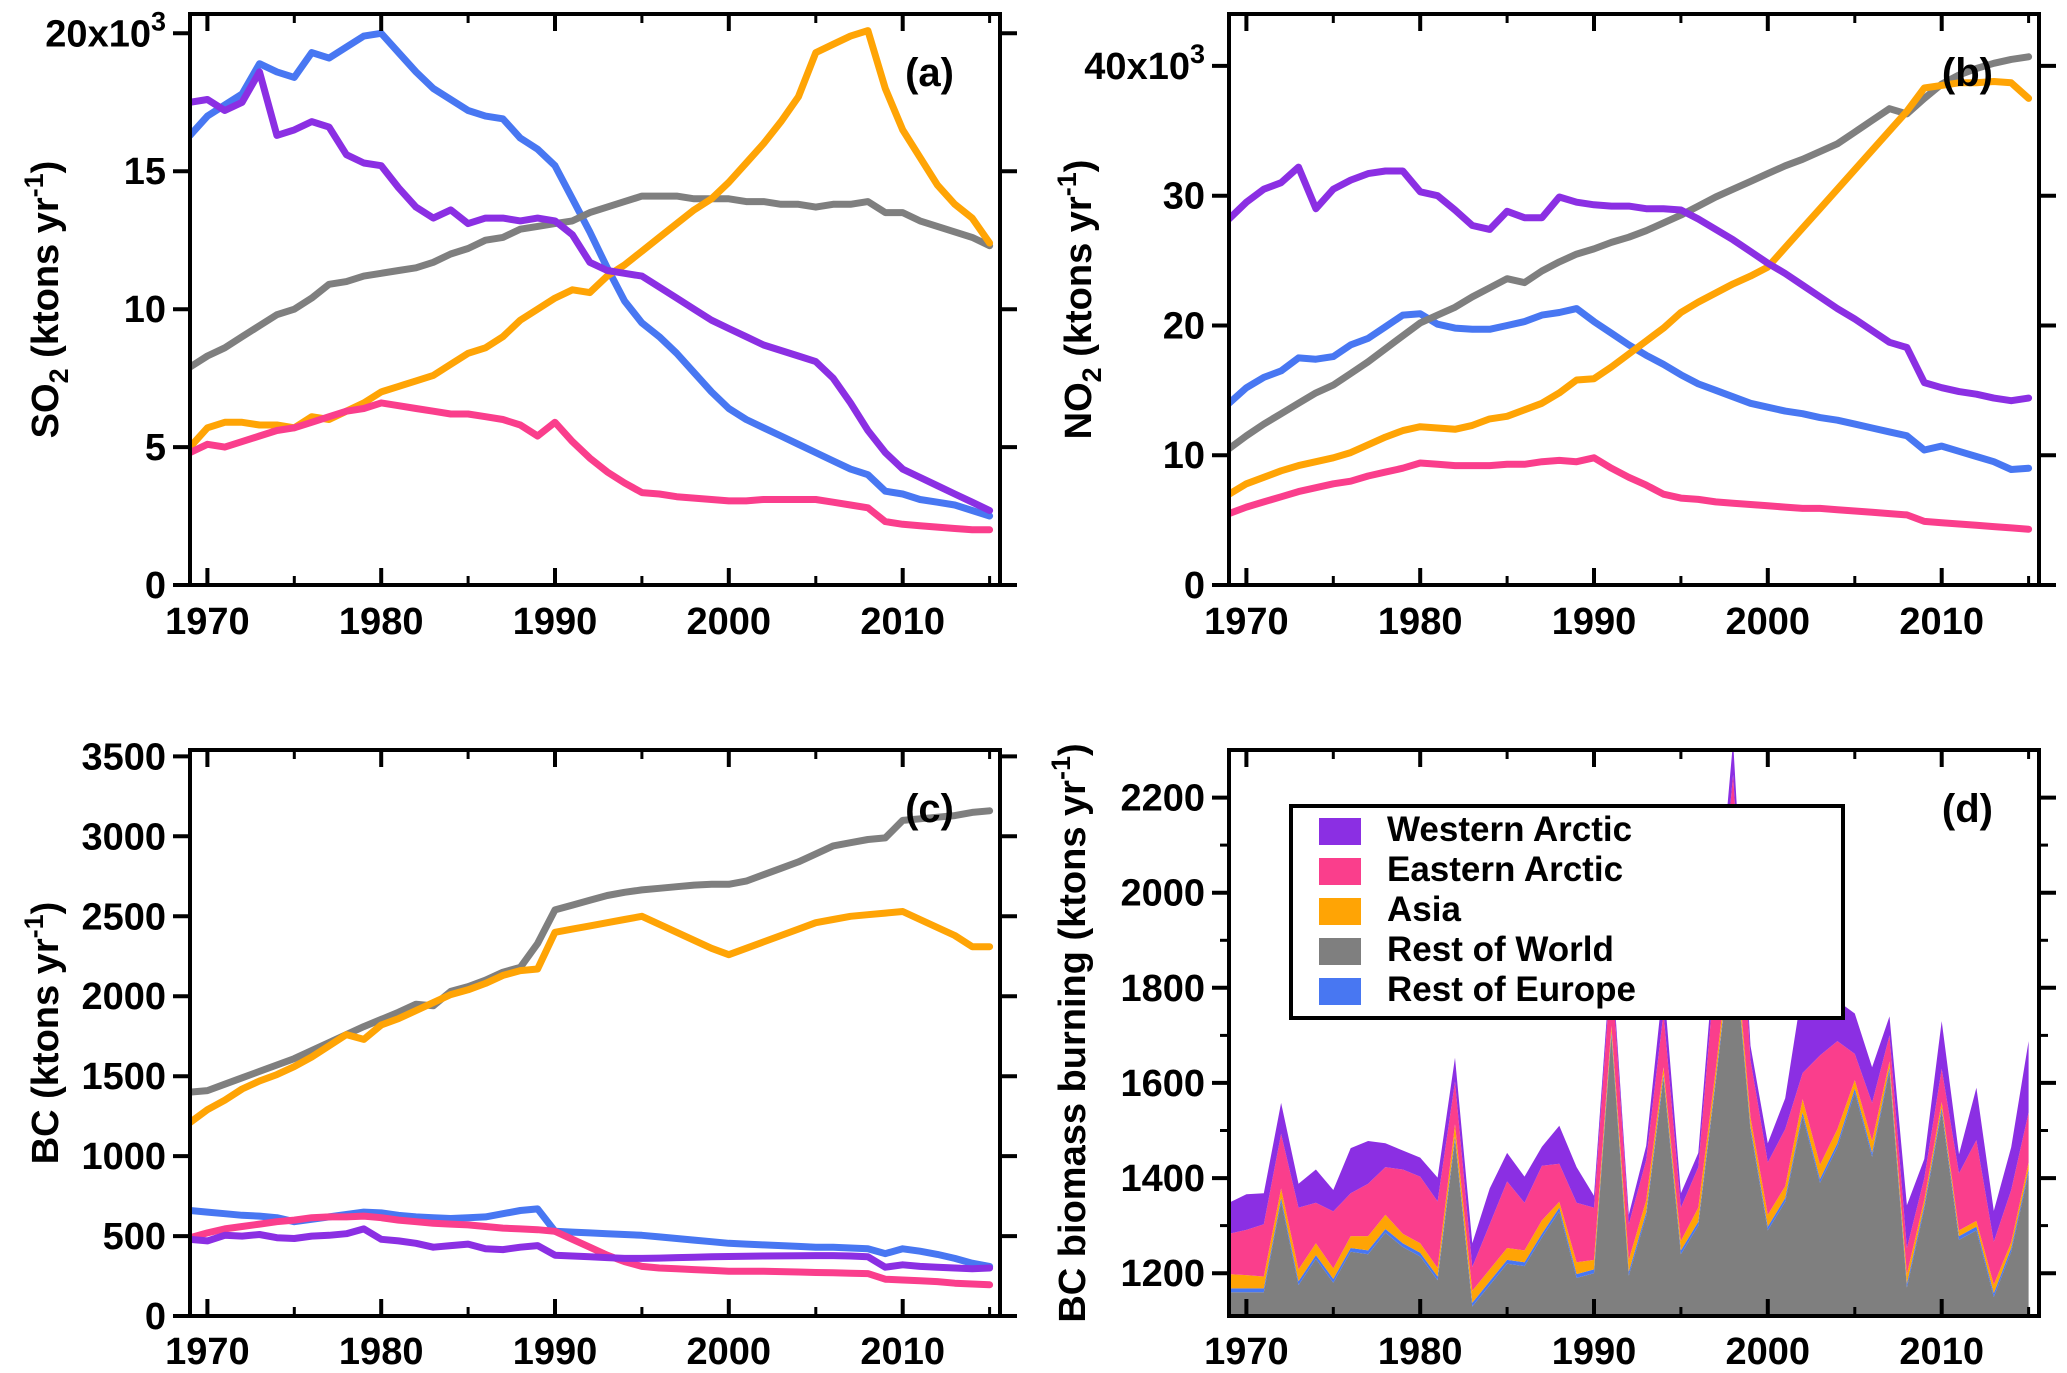 This screenshot has width=2067, height=1373. I want to click on y-axis-title-a: SO2 (ktons yr-1), so click(46, 300).